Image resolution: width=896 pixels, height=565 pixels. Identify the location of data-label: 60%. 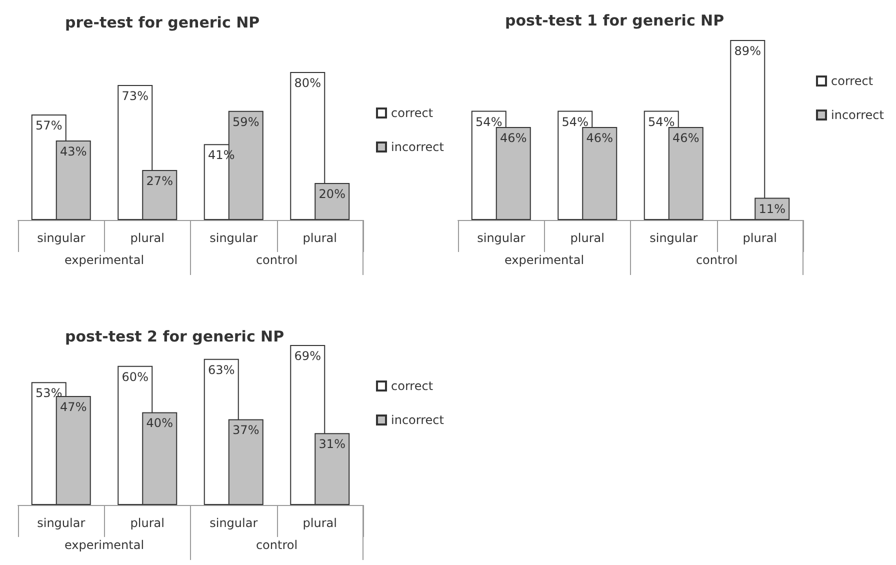
(135, 377).